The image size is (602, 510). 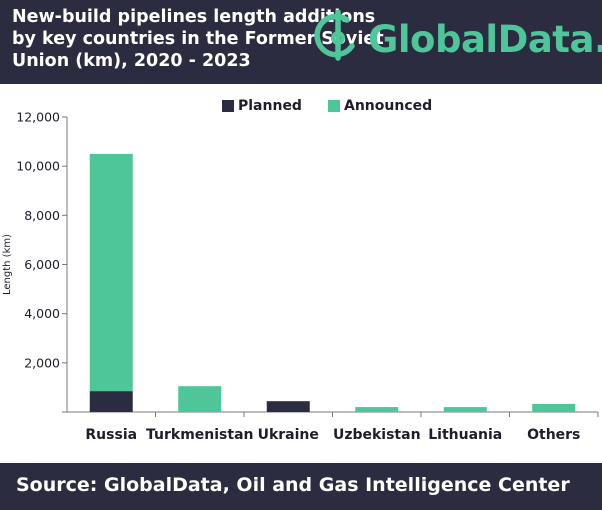 I want to click on legend-label-announced: Announced, so click(x=388, y=106).